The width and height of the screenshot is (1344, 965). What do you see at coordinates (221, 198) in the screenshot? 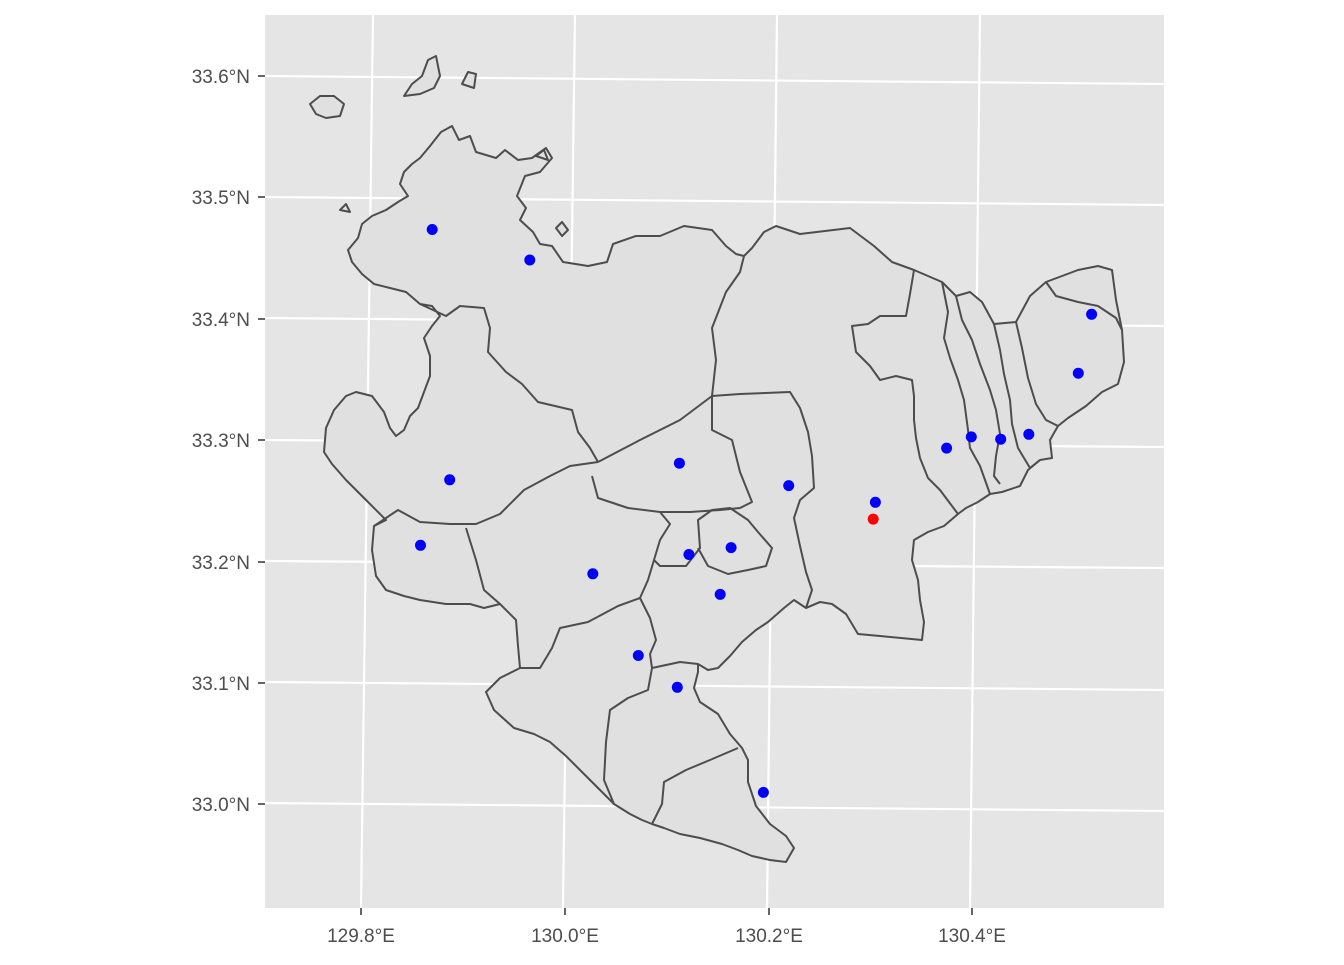
I see `y-tick-label: 33.5°N` at bounding box center [221, 198].